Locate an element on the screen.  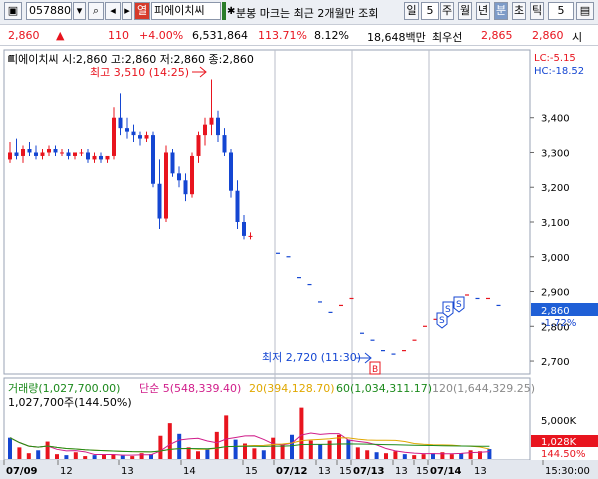
color-flag-icon is located at coordinates (224, 11).